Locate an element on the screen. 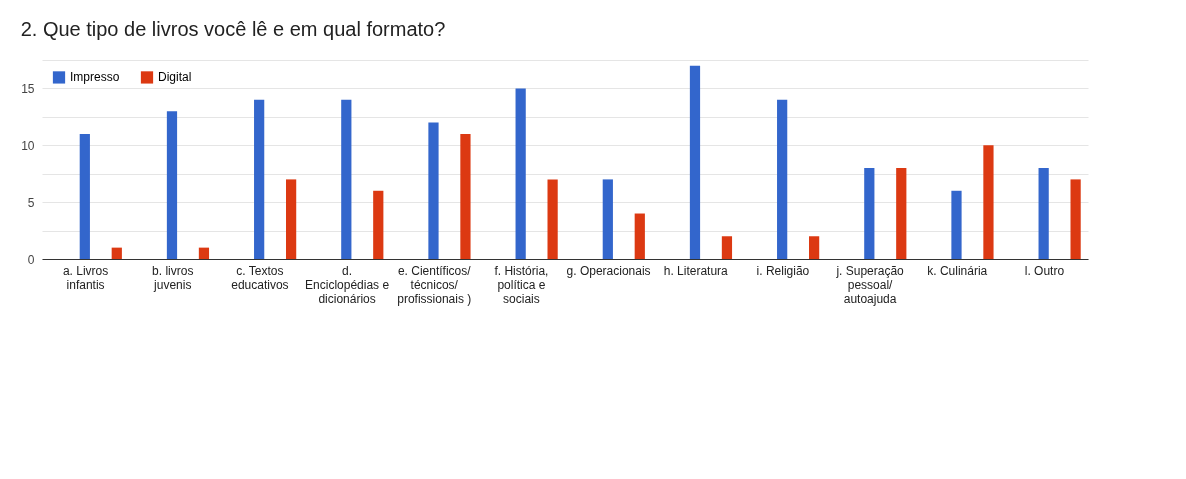  x-tick-label: l. Outro is located at coordinates (1044, 270).